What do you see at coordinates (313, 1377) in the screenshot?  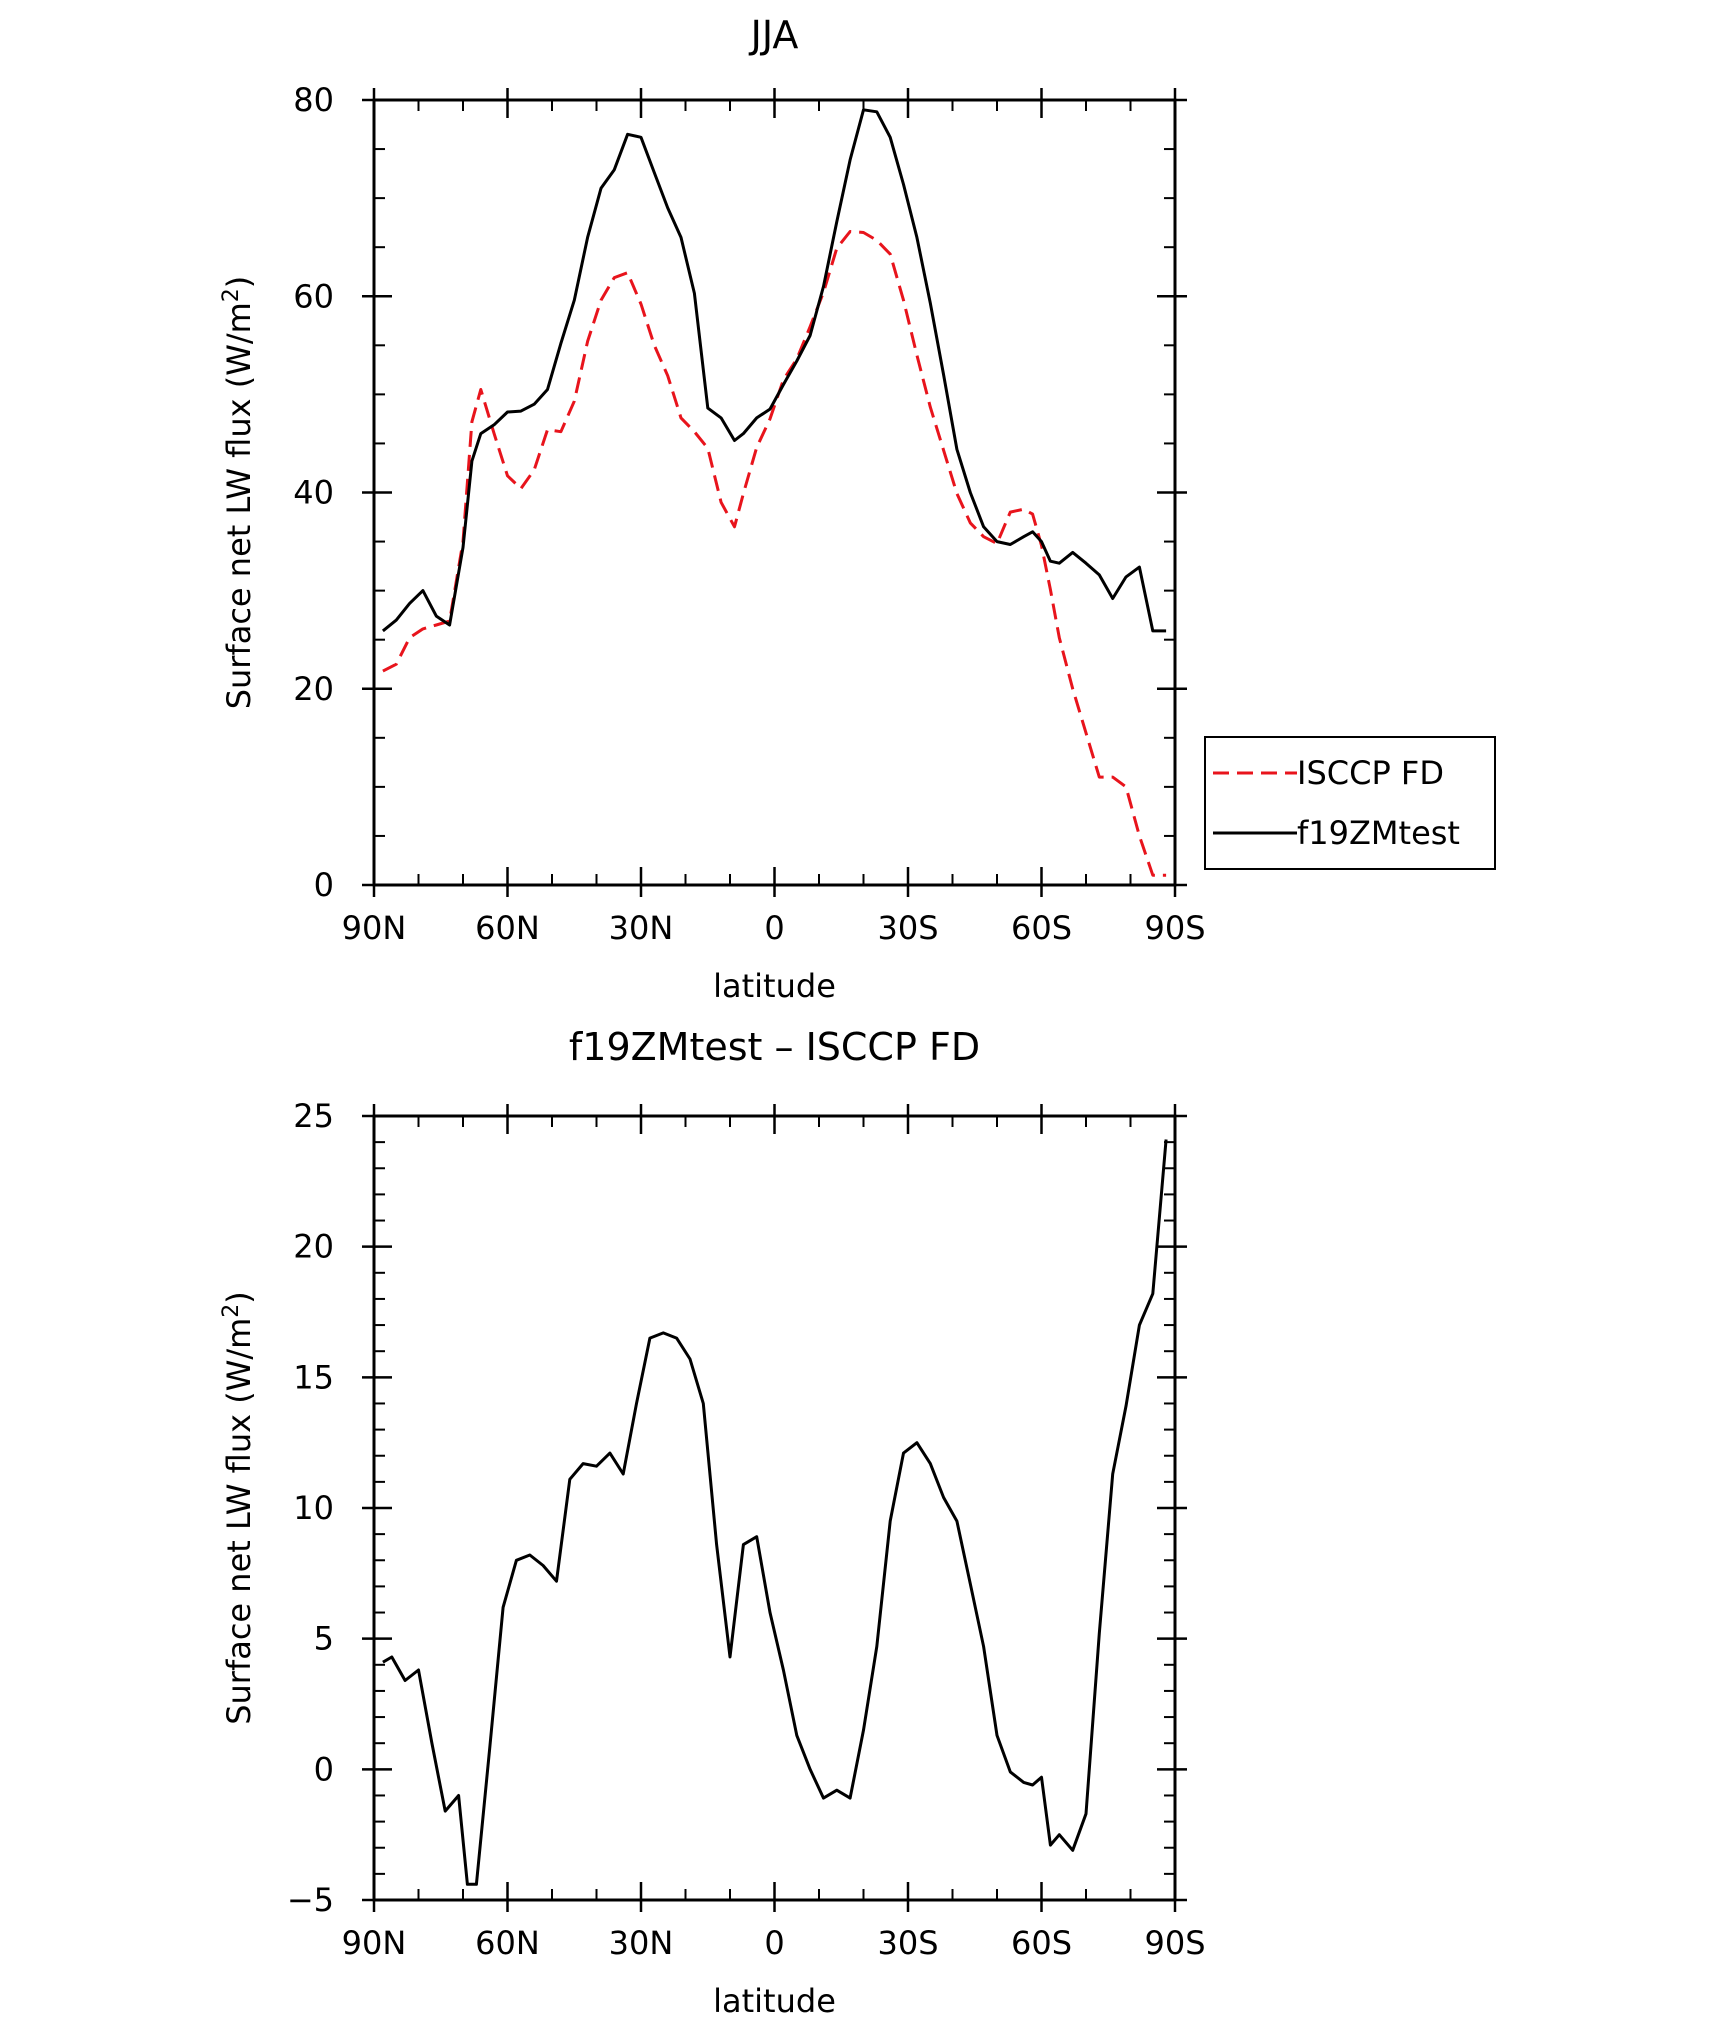 I see `y-tick-label: 15` at bounding box center [313, 1377].